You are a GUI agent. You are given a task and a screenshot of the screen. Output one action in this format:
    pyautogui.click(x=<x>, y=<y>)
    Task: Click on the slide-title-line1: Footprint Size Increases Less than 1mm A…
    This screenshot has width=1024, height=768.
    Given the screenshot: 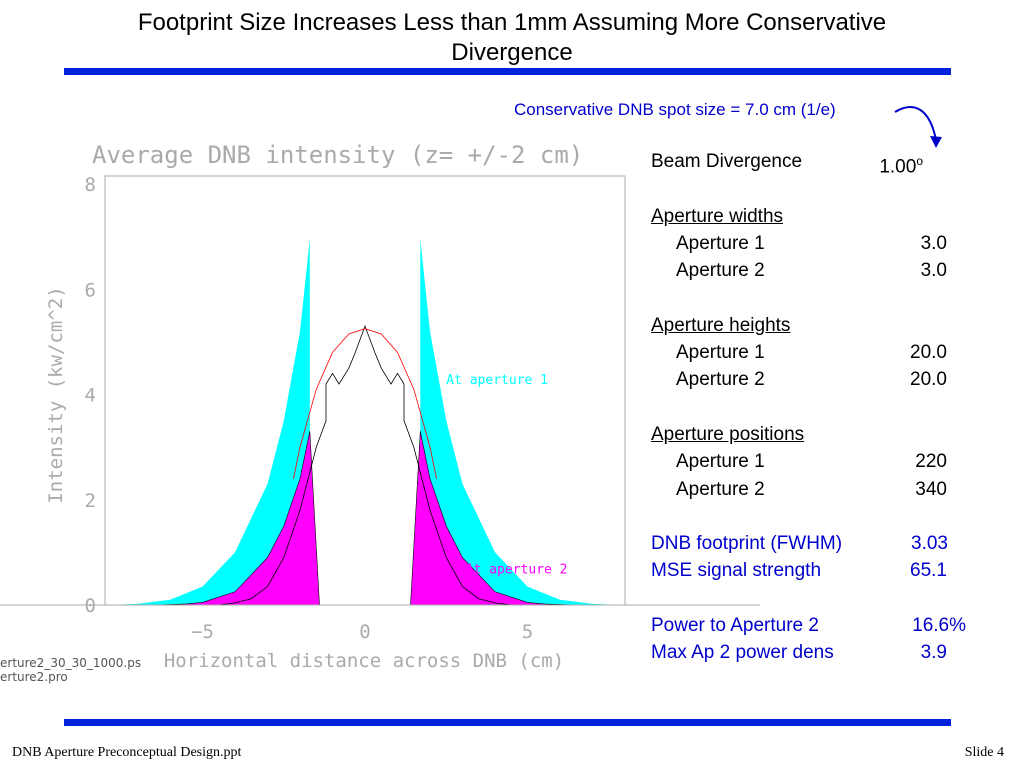 What is the action you would take?
    pyautogui.click(x=512, y=22)
    